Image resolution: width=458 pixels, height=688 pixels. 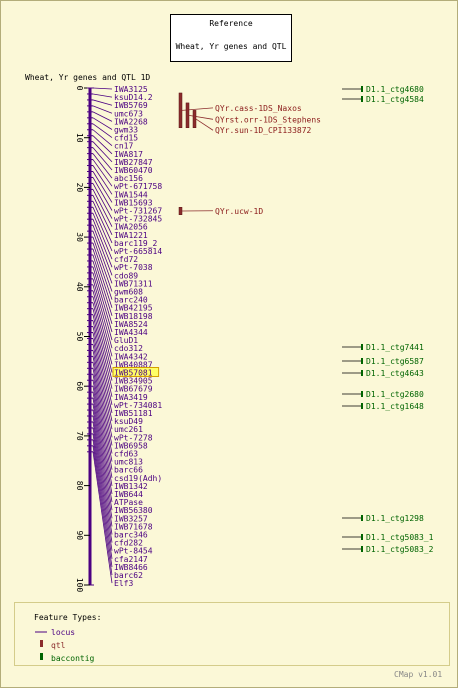 I want to click on locus-label: IWB67679, so click(x=133, y=389).